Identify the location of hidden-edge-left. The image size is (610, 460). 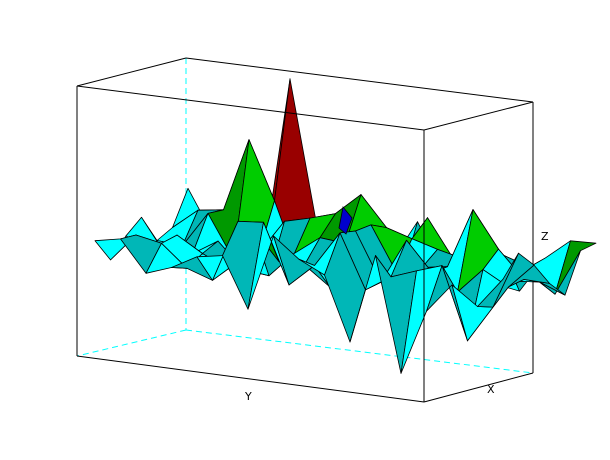
(131, 343).